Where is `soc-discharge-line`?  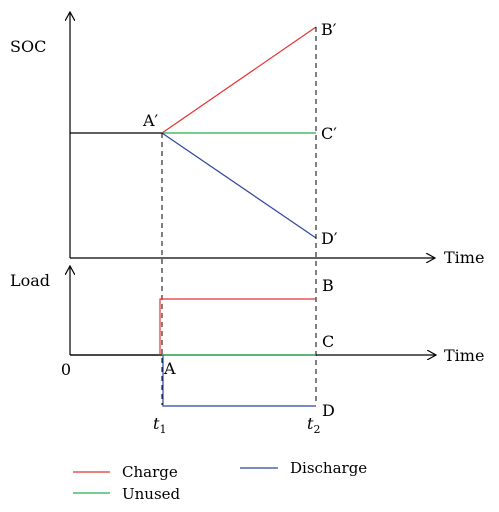 soc-discharge-line is located at coordinates (239, 185).